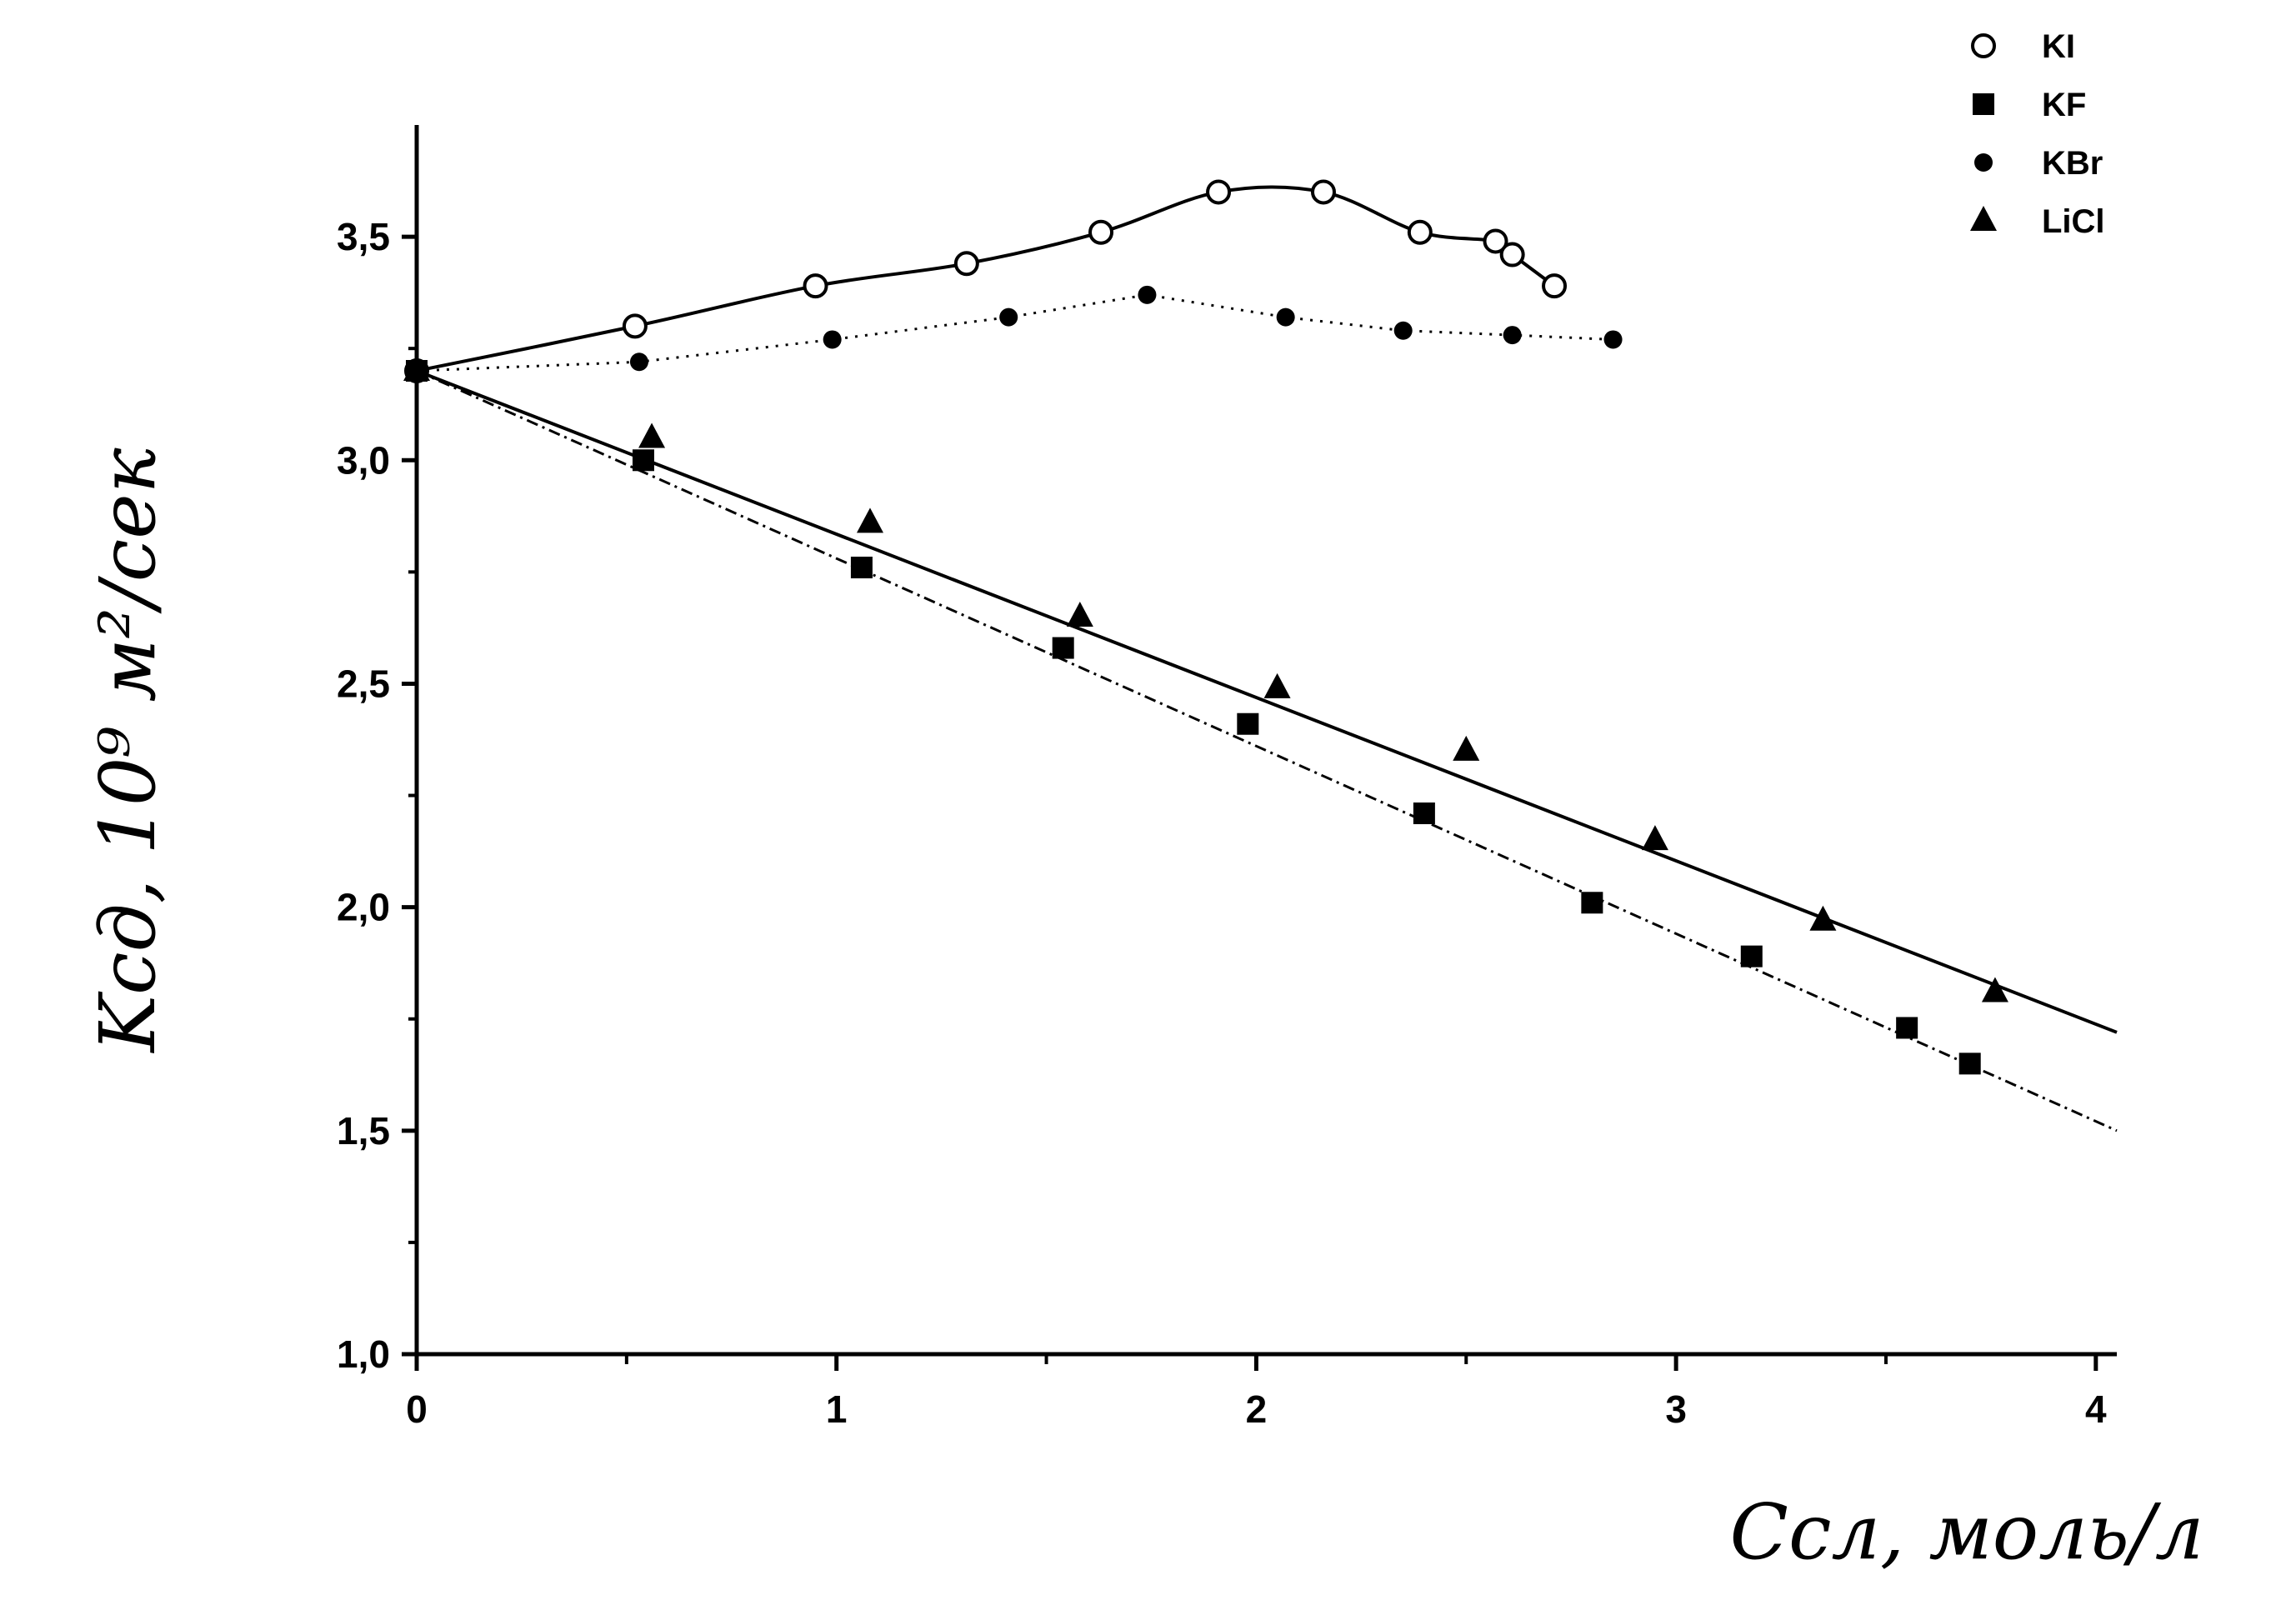 This screenshot has height=1600, width=2296. Describe the element at coordinates (2058, 46) in the screenshot. I see `legend-label-ki: KI` at that location.